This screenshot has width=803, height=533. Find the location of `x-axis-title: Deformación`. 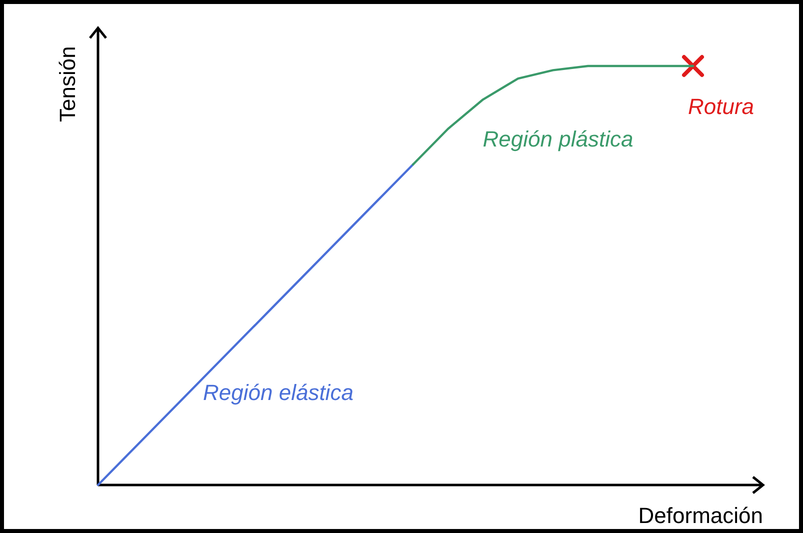

x-axis-title: Deformación is located at coordinates (700, 515).